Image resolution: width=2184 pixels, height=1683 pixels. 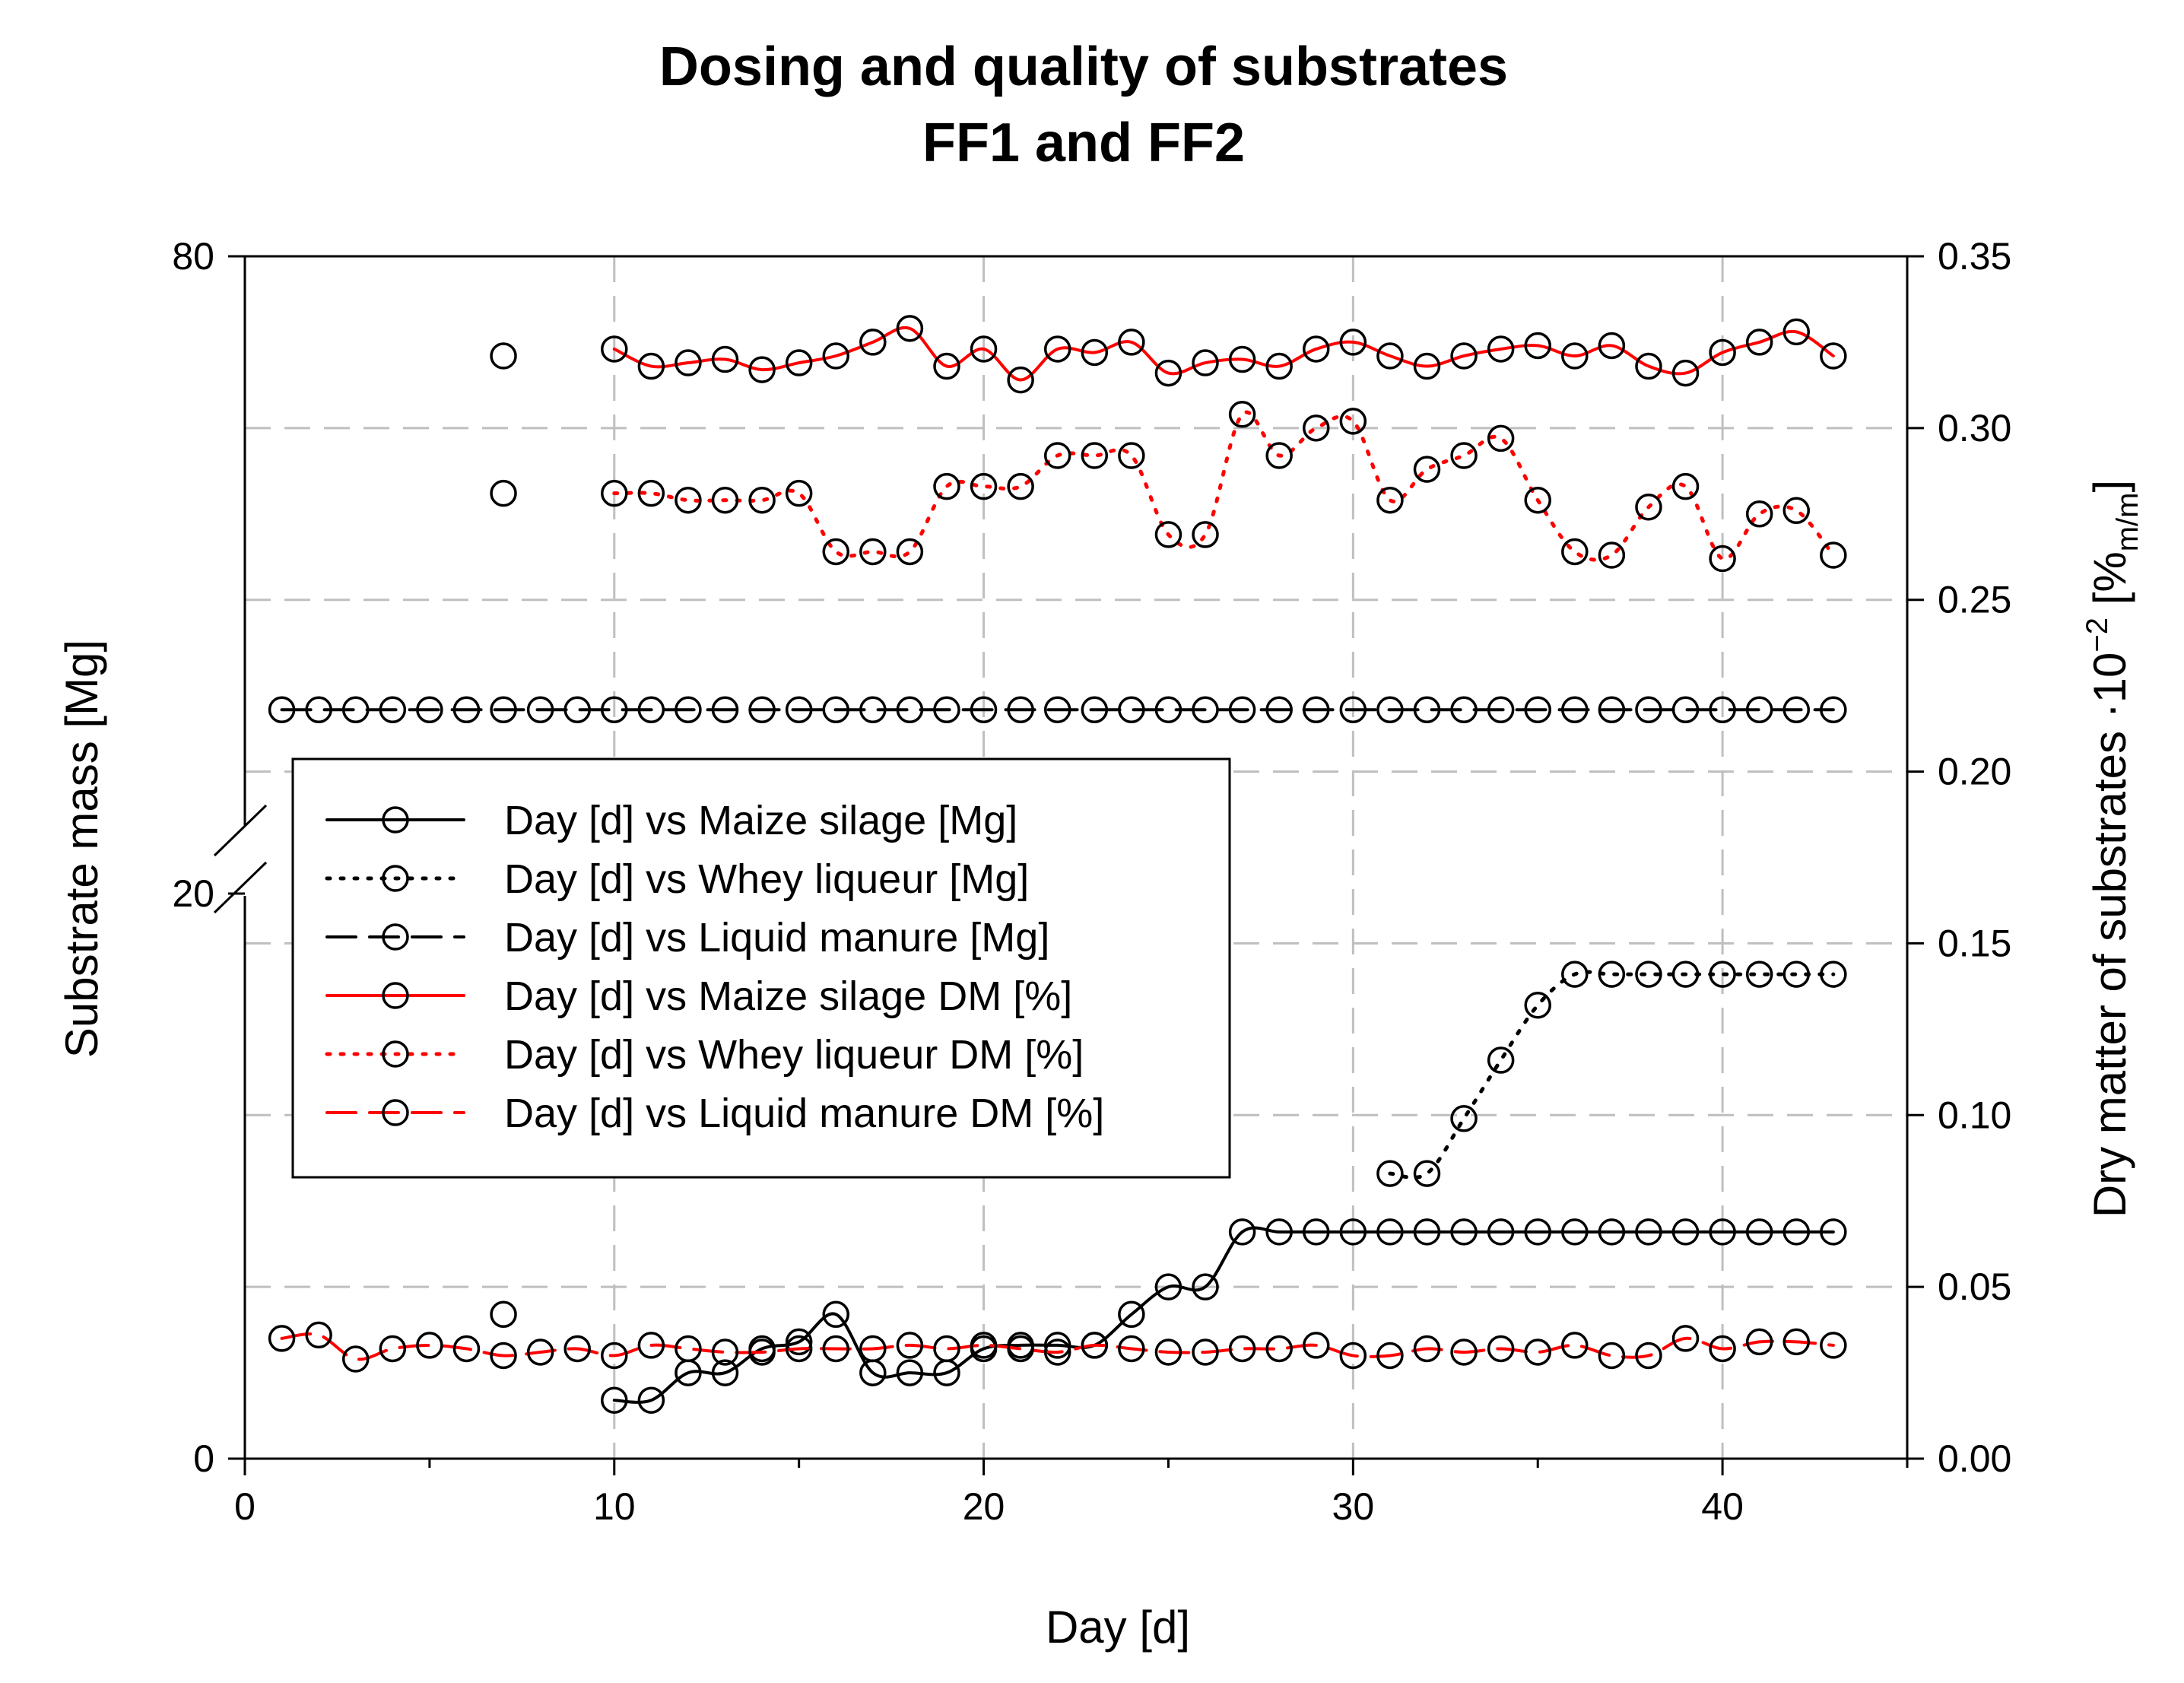 I want to click on legend-label: Day [d] vs Liquid manure [Mg], so click(x=776, y=938).